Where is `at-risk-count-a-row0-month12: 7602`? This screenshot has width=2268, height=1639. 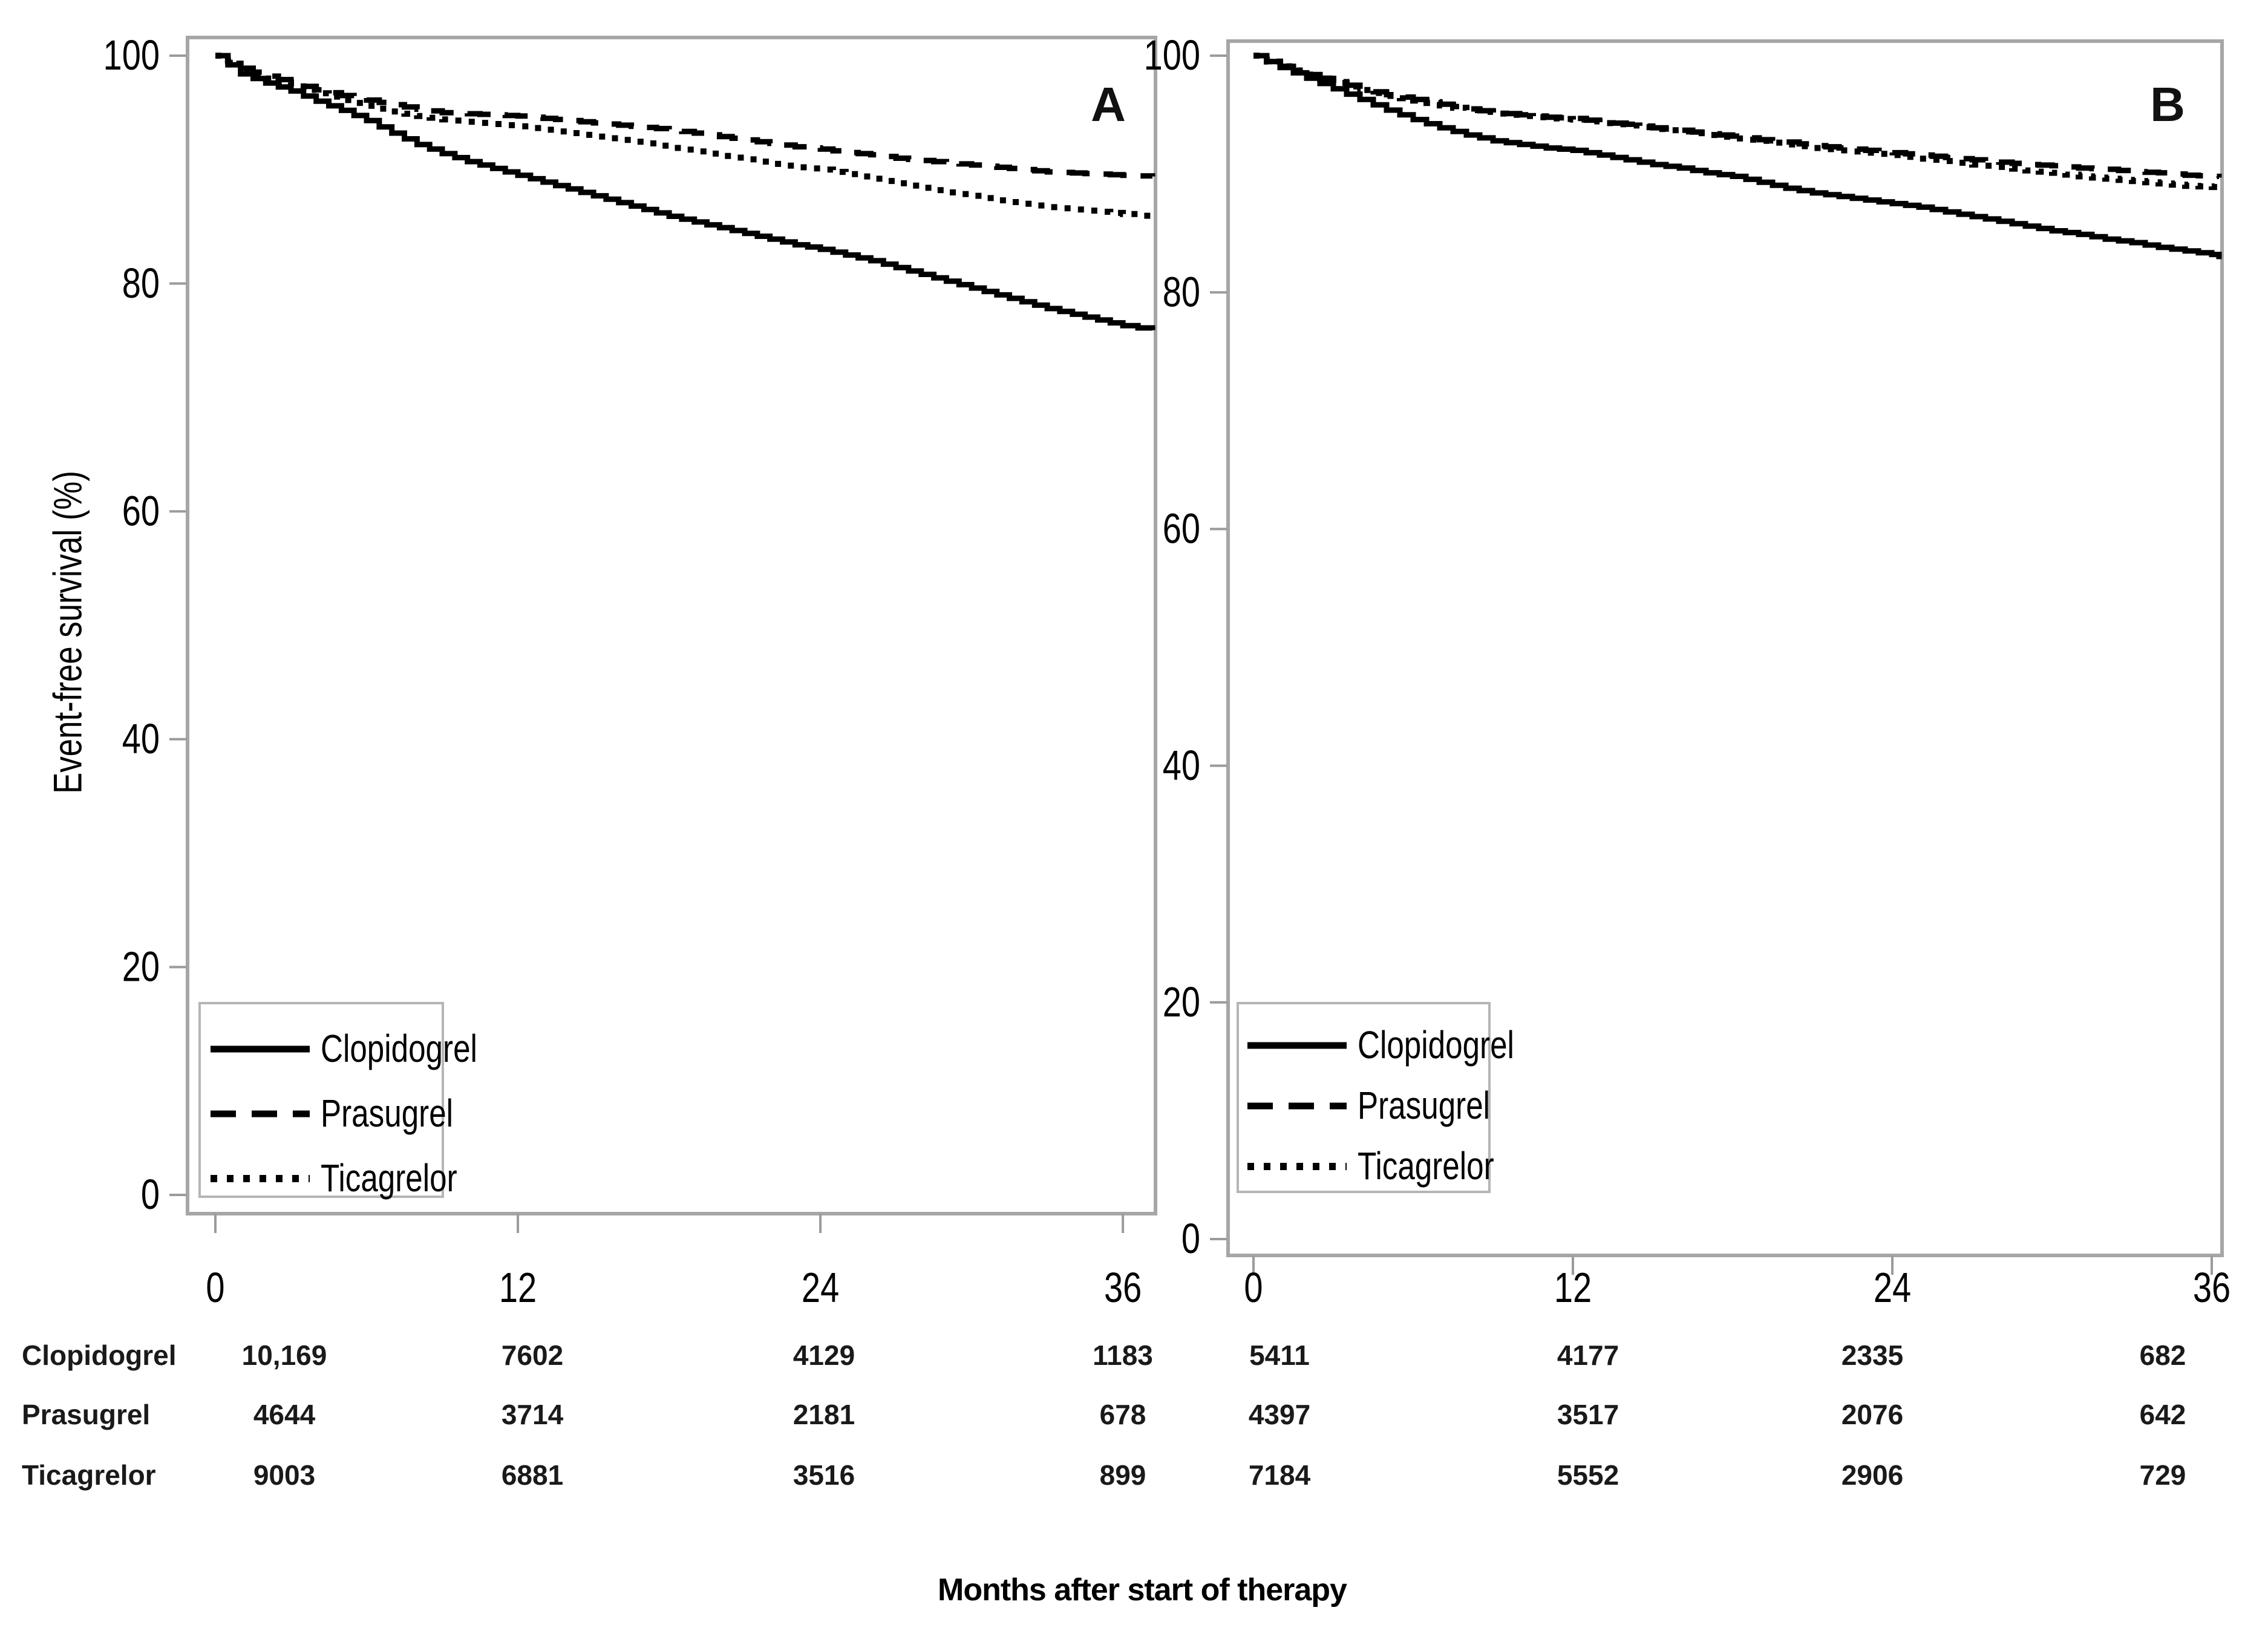
at-risk-count-a-row0-month12: 7602 is located at coordinates (532, 1355).